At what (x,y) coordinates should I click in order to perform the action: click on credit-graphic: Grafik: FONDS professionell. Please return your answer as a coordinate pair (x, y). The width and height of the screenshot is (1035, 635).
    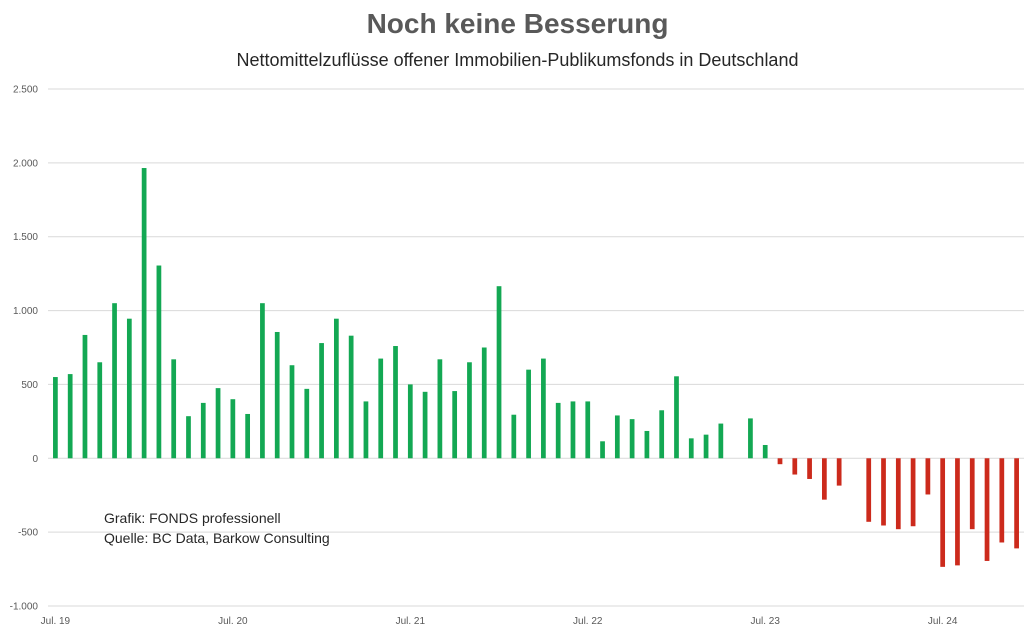
    Looking at the image, I should click on (192, 518).